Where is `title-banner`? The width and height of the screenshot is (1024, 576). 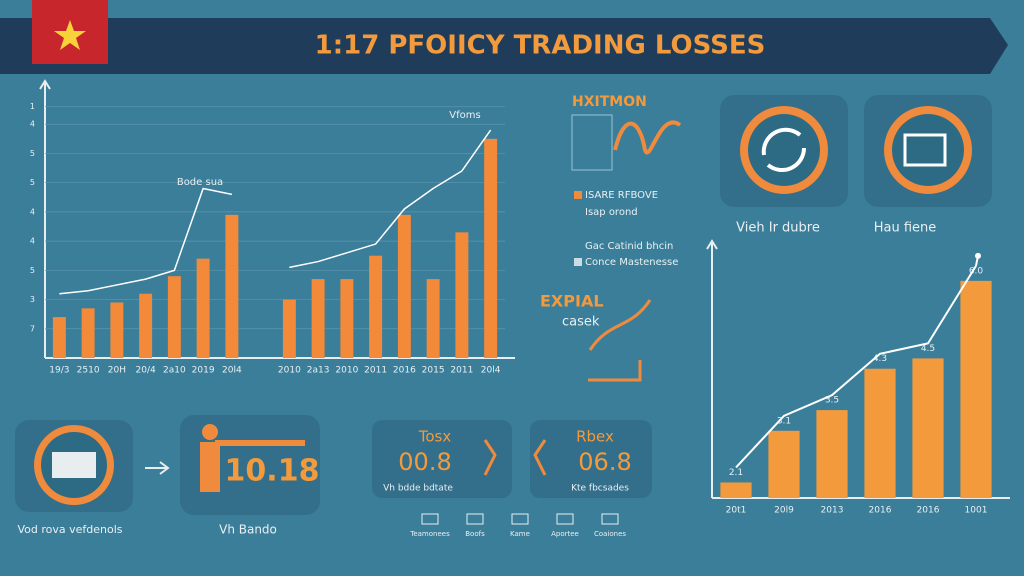
title-banner is located at coordinates (504, 46).